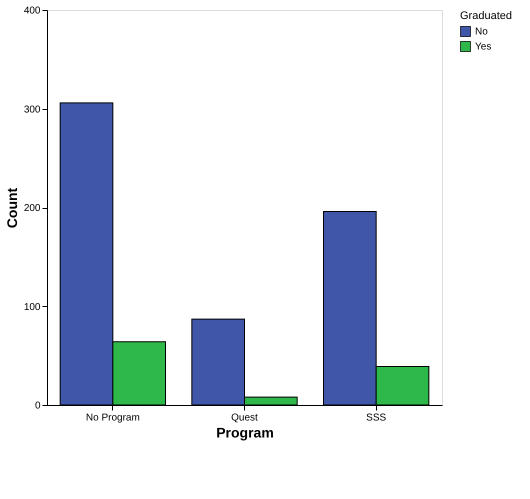 This screenshot has width=530, height=499. I want to click on y-tick-label: 100, so click(32, 307).